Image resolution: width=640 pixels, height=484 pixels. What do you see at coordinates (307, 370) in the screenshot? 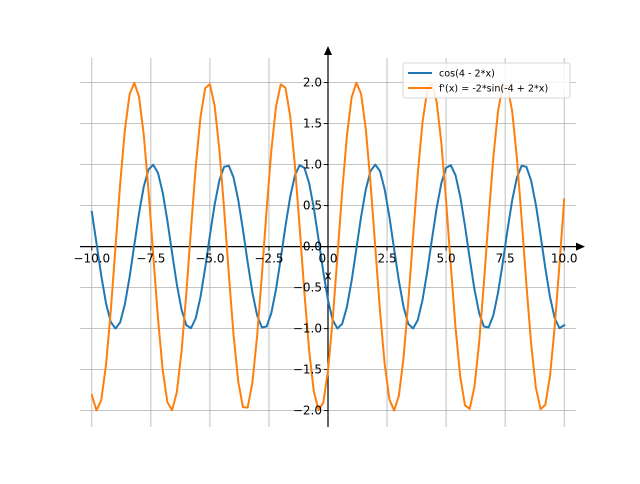
I see `y-tick-label: −1.5` at bounding box center [307, 370].